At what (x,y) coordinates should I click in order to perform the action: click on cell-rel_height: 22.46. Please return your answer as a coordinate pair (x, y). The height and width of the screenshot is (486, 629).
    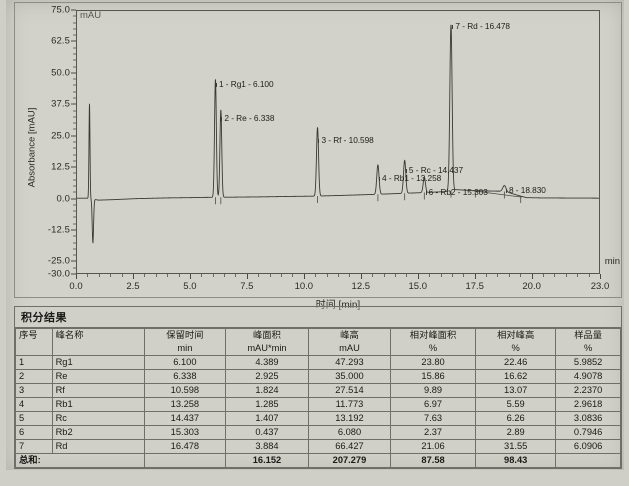
    Looking at the image, I should click on (516, 362).